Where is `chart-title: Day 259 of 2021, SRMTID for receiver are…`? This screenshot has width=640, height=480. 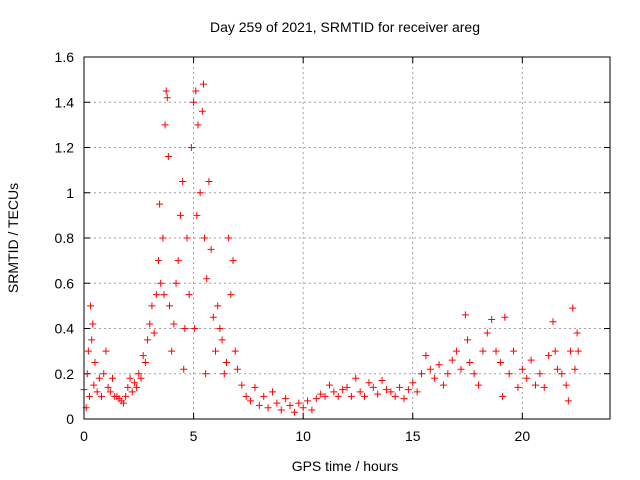
chart-title: Day 259 of 2021, SRMTID for receiver are… is located at coordinates (345, 27).